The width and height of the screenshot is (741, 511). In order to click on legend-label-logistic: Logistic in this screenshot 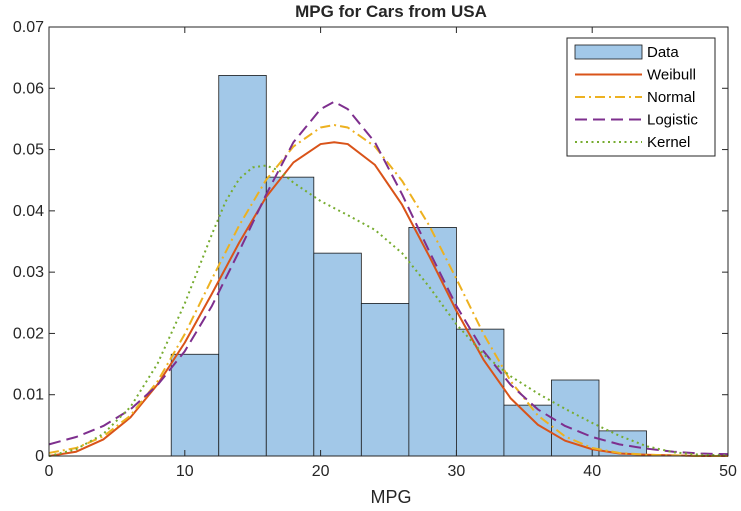, I will do `click(672, 120)`.